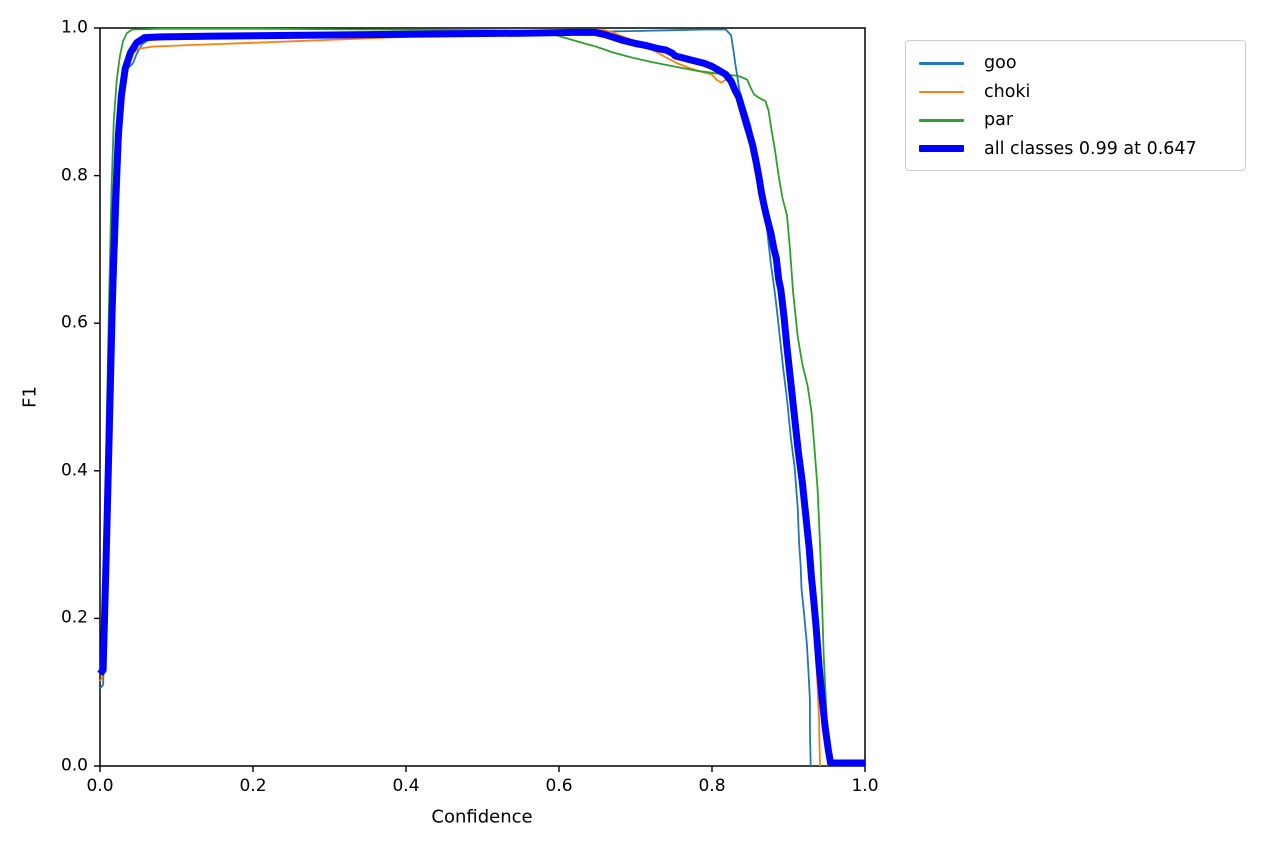 The height and width of the screenshot is (853, 1280). What do you see at coordinates (482, 817) in the screenshot?
I see `x-axis-label: Confidence` at bounding box center [482, 817].